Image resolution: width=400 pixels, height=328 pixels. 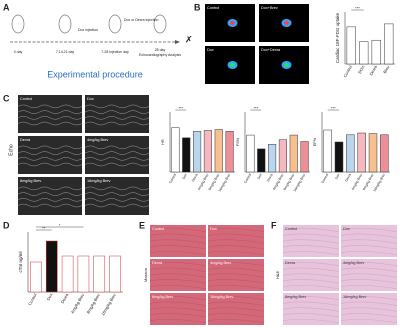 What do you see at coordinates (177, 42) in the screenshot?
I see `timeline-arrow` at bounding box center [177, 42].